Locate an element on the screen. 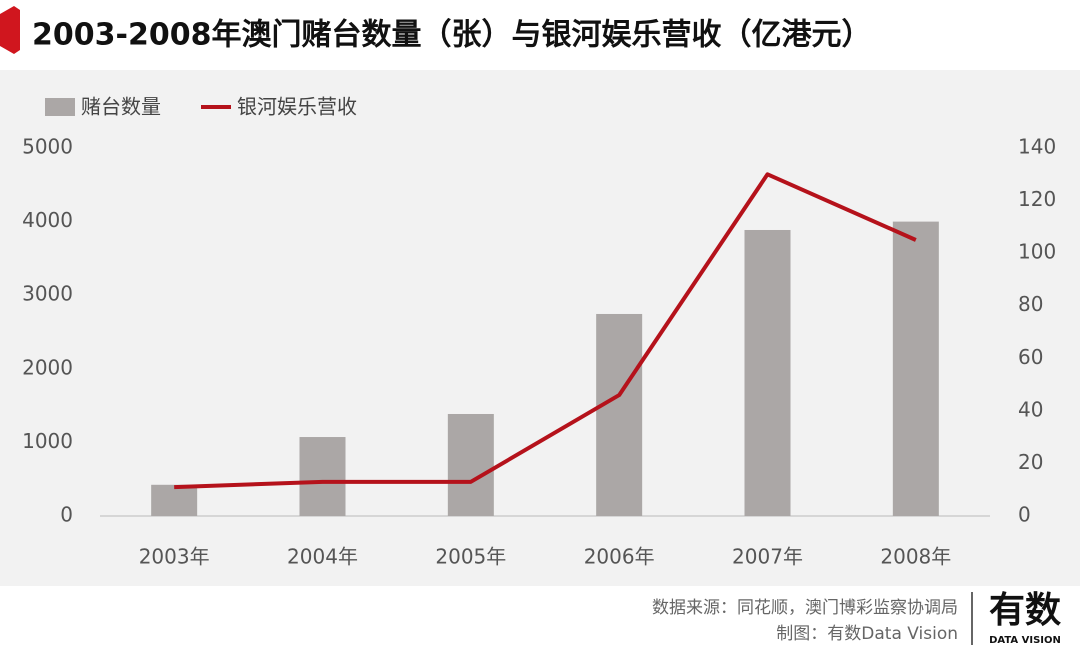 This screenshot has height=649, width=1080. x-tick-label: 2003年 is located at coordinates (174, 557).